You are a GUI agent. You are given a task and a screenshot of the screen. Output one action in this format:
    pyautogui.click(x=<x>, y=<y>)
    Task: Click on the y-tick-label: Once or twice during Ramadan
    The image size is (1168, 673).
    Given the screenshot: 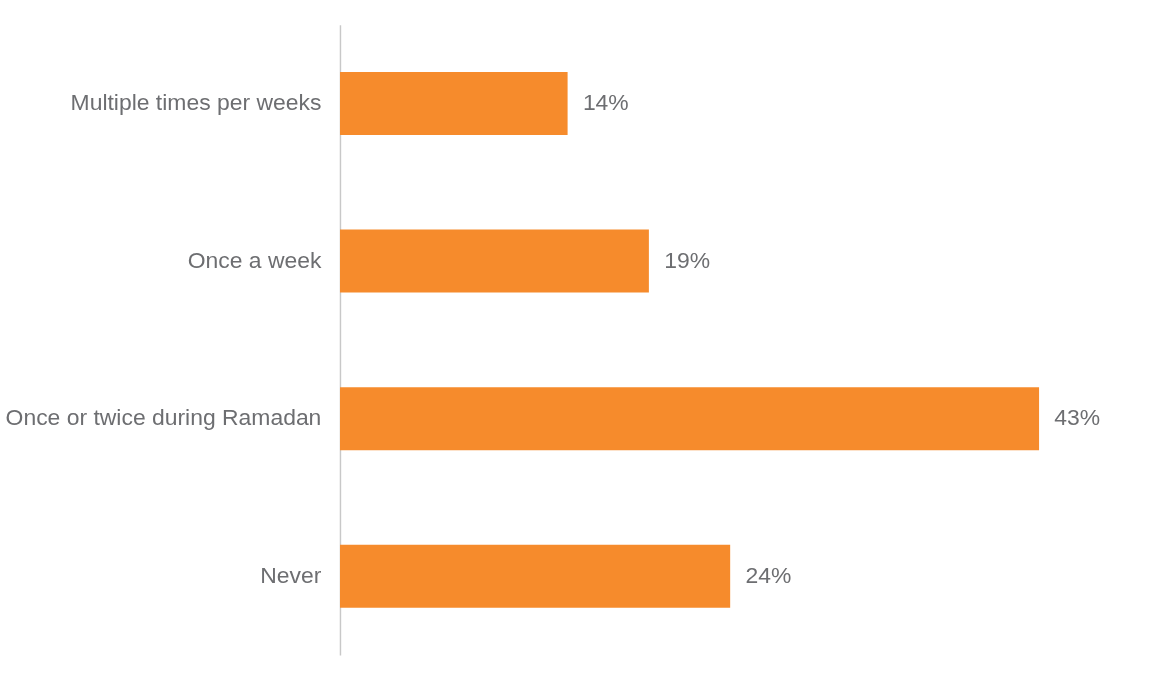 What is the action you would take?
    pyautogui.click(x=163, y=417)
    